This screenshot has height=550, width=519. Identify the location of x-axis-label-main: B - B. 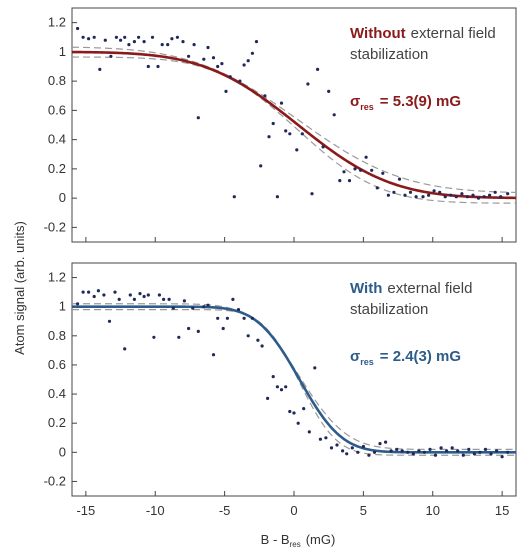
(275, 539).